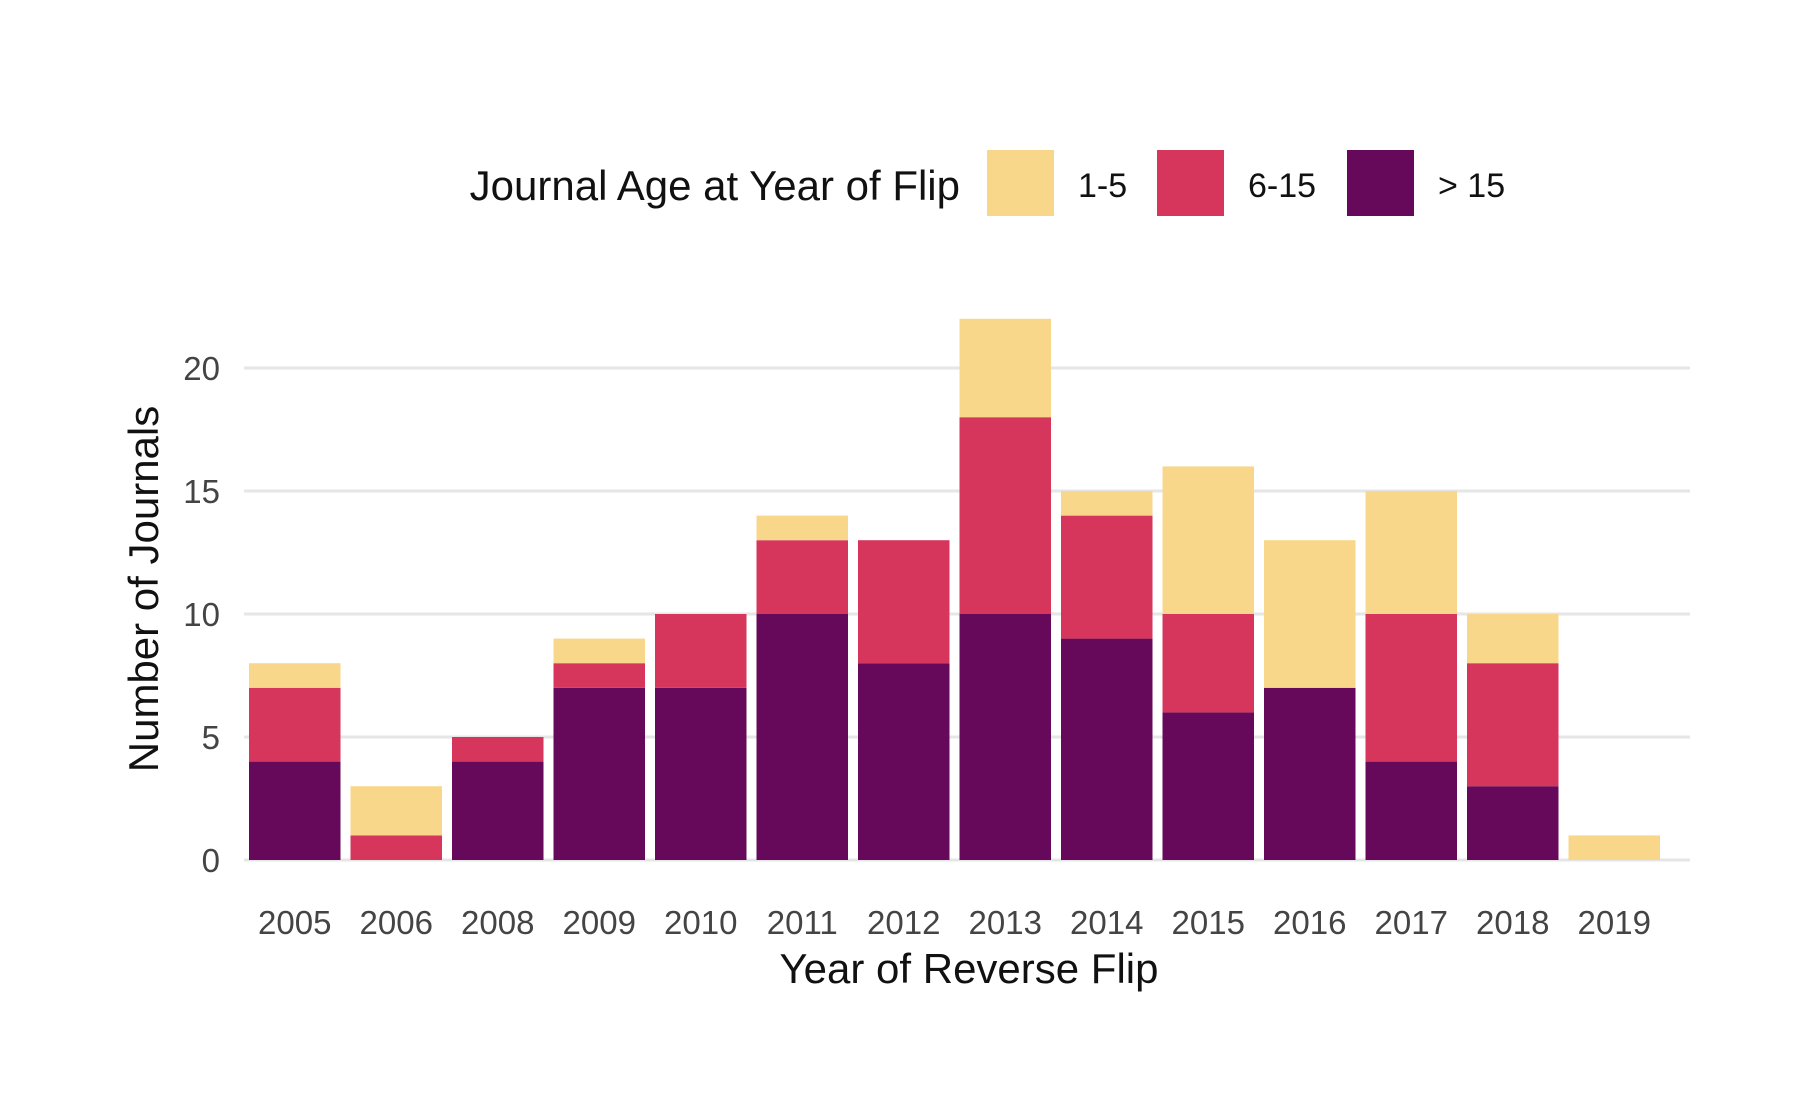 The image size is (1800, 1112). What do you see at coordinates (201, 368) in the screenshot?
I see `y-tick-label: 20` at bounding box center [201, 368].